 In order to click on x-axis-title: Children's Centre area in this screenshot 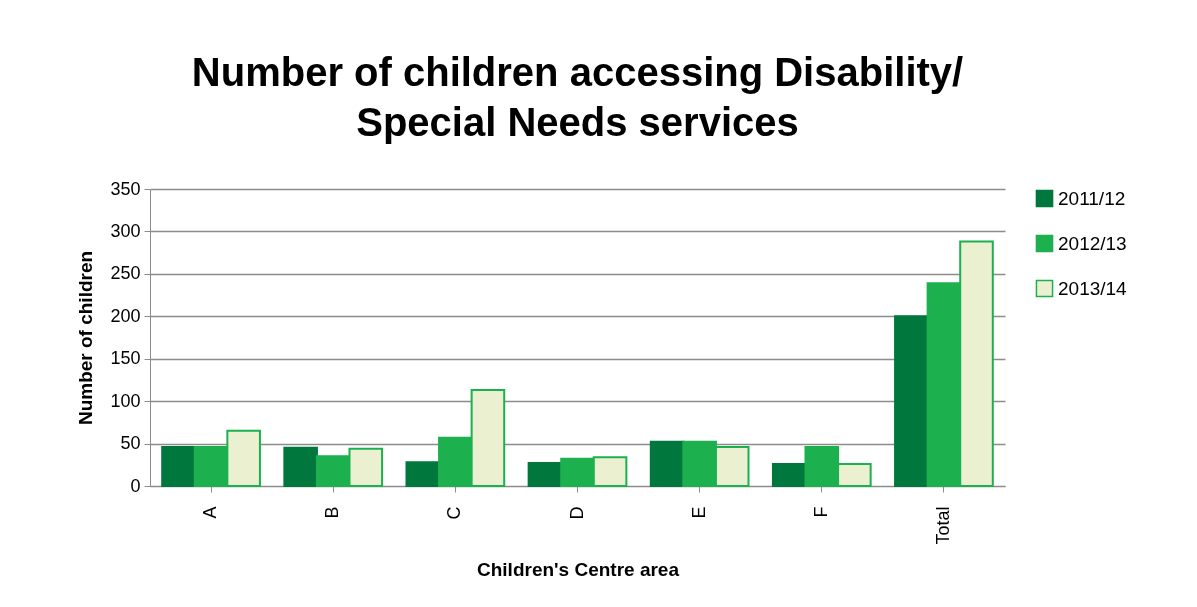, I will do `click(578, 569)`.